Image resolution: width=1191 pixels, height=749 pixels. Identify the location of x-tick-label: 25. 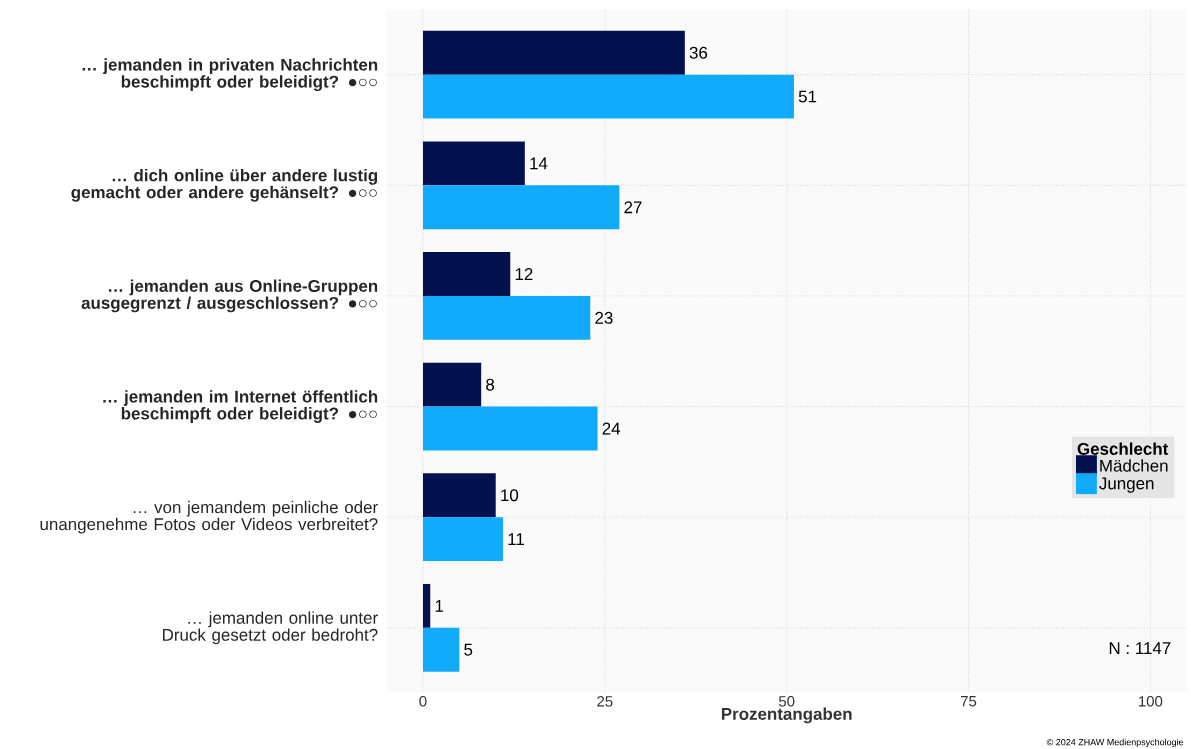
(605, 701).